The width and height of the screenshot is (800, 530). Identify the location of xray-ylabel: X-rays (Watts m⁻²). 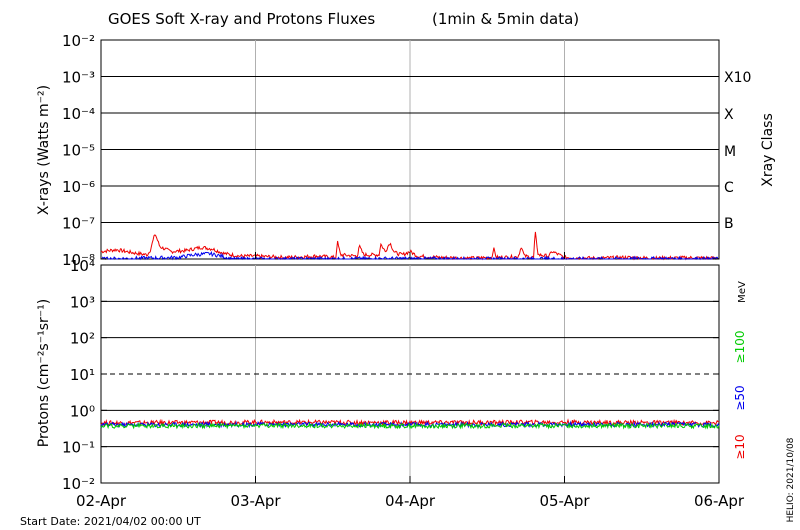
(44, 150).